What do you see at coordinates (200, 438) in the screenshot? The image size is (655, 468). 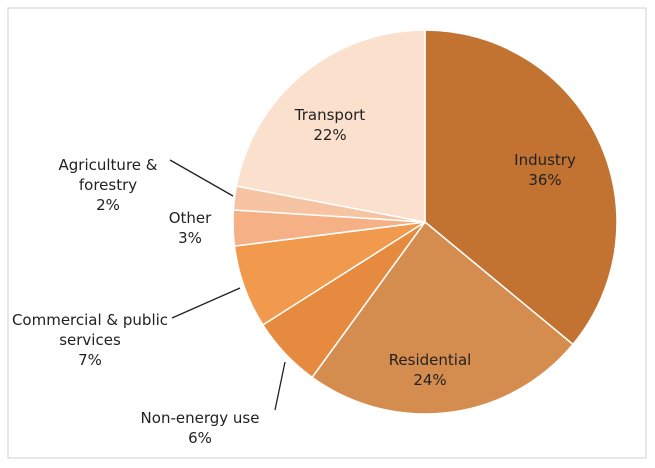 I see `slice-percent: 6%` at bounding box center [200, 438].